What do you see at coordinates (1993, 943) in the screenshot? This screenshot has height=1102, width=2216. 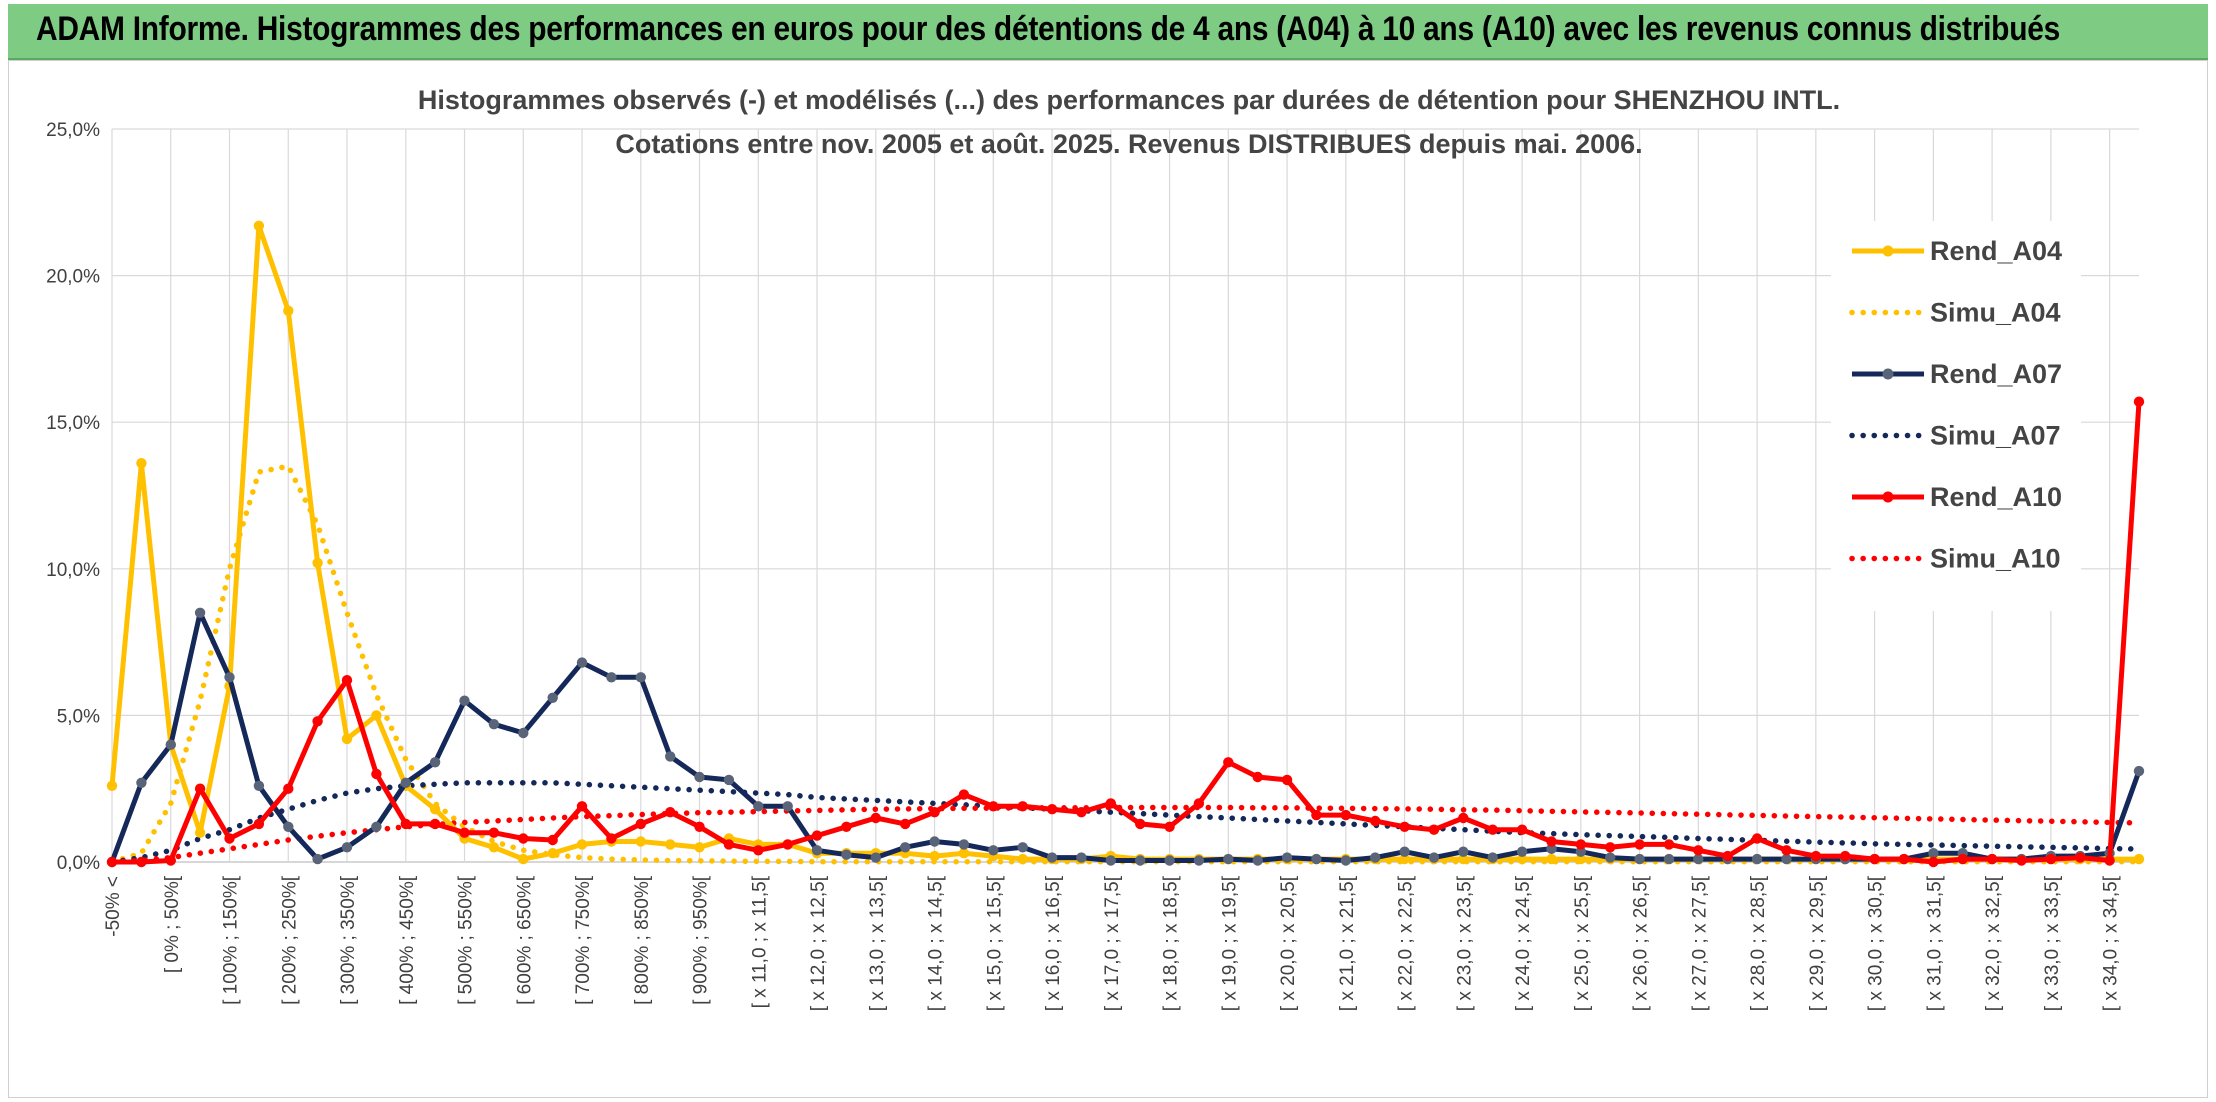 I see `x-tick-label: [ x 32,0 ; x 32,5[` at bounding box center [1993, 943].